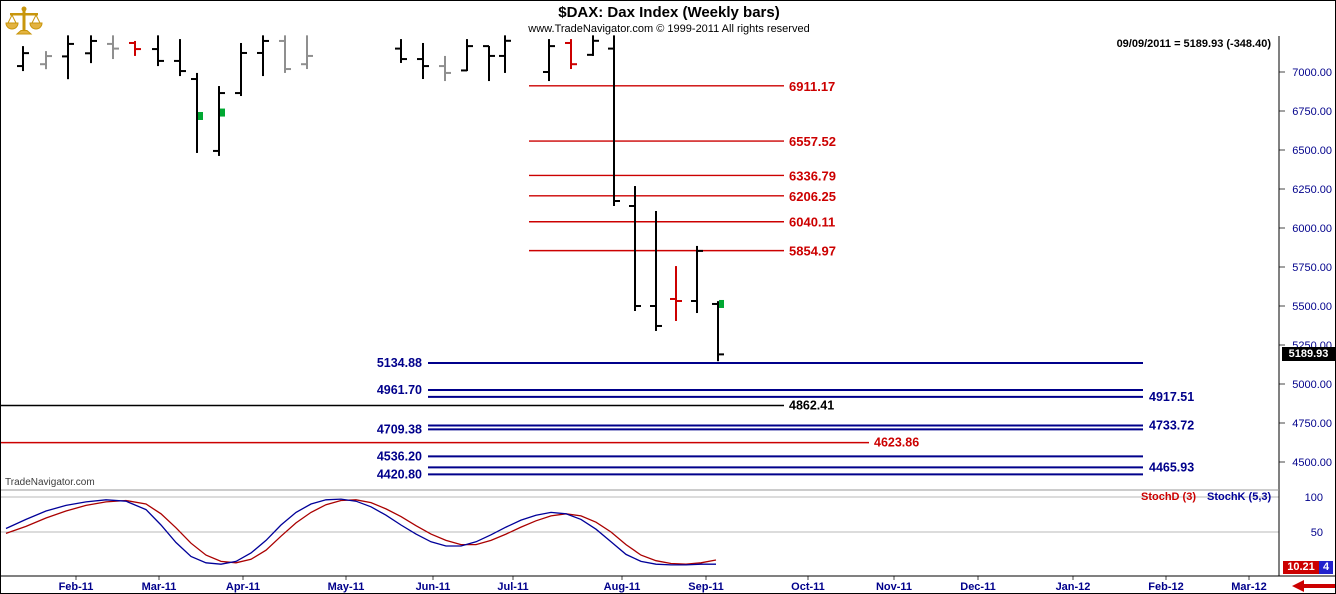  Describe the element at coordinates (1239, 497) in the screenshot. I see `stochk-legend: StochK (5,3)` at that location.